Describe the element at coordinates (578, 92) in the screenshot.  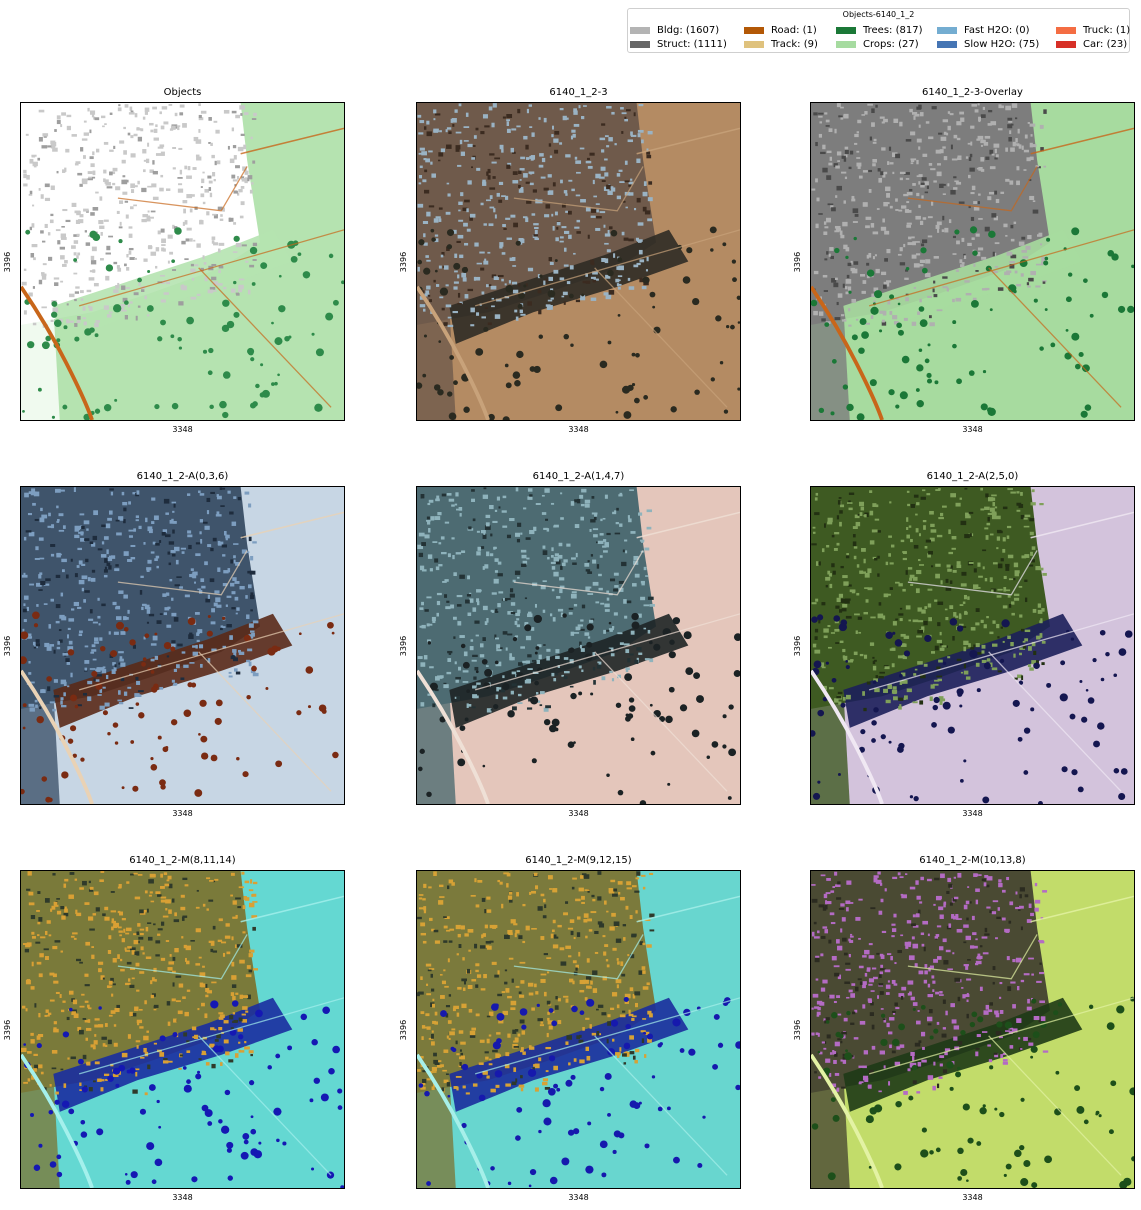
I see `panel-title: 6140_1_2-3` at that location.